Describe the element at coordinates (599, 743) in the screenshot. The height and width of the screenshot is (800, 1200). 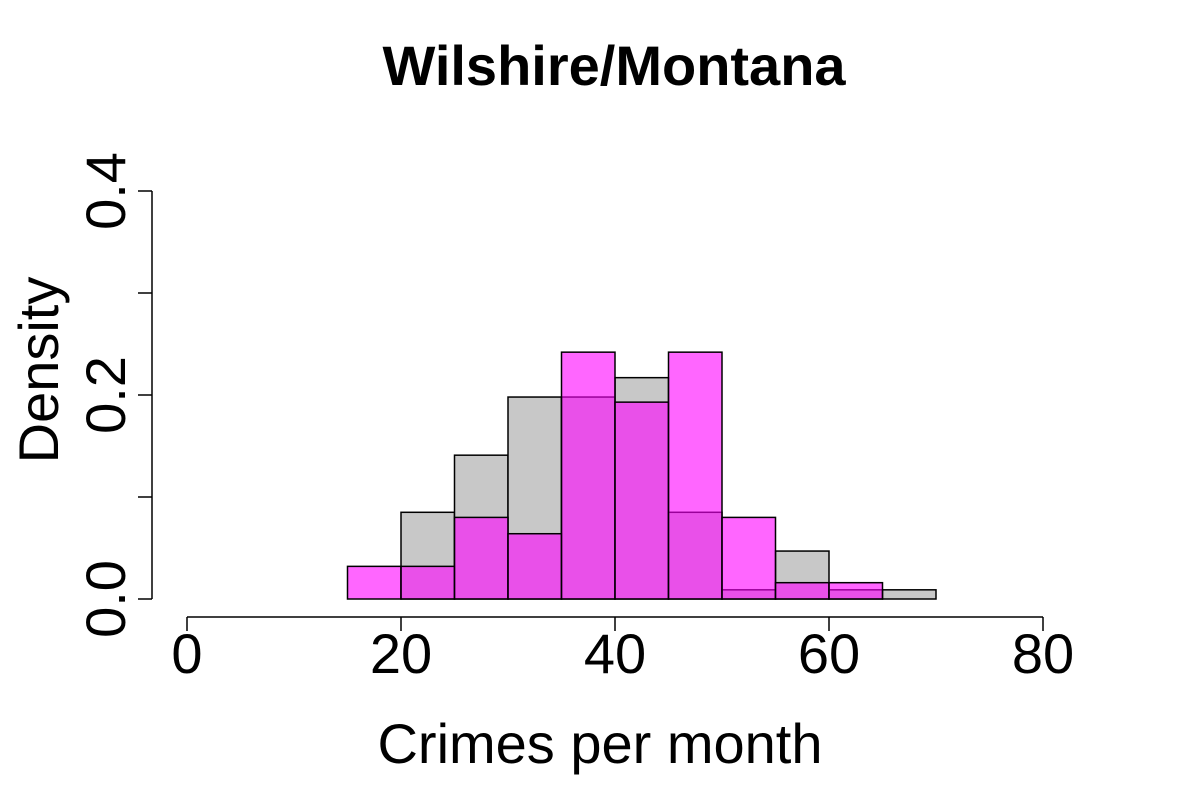
I see `x-axis-label: Crimes per month` at that location.